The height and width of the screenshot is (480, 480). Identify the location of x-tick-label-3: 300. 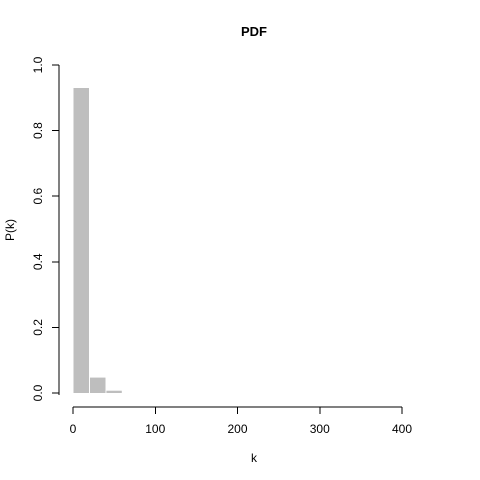
(320, 429).